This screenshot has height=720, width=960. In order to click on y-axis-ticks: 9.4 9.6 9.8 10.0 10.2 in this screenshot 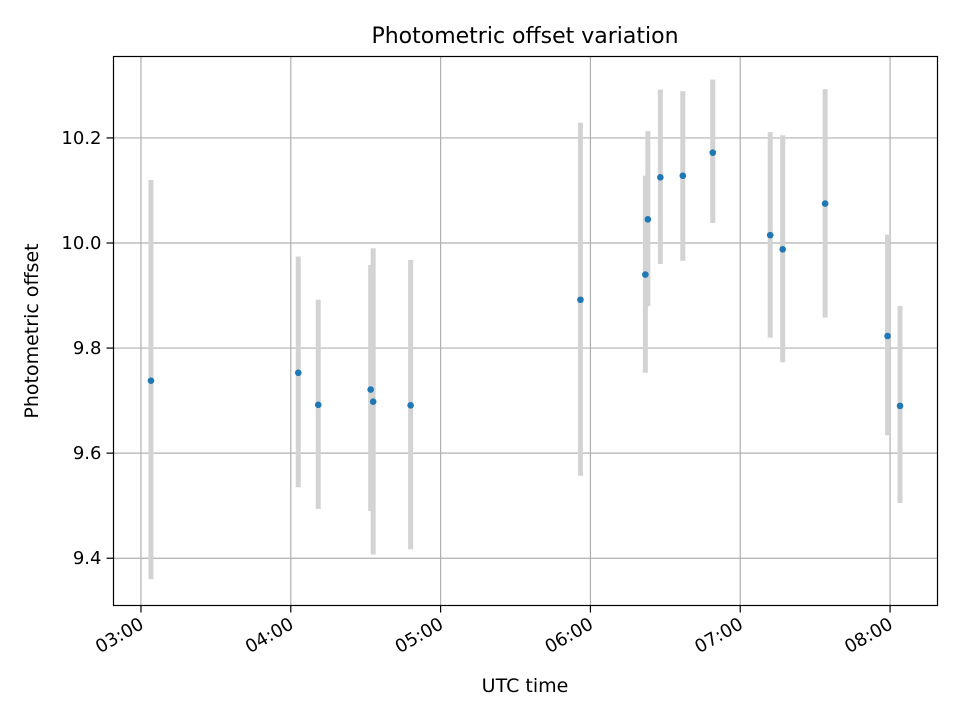, I will do `click(87, 348)`.